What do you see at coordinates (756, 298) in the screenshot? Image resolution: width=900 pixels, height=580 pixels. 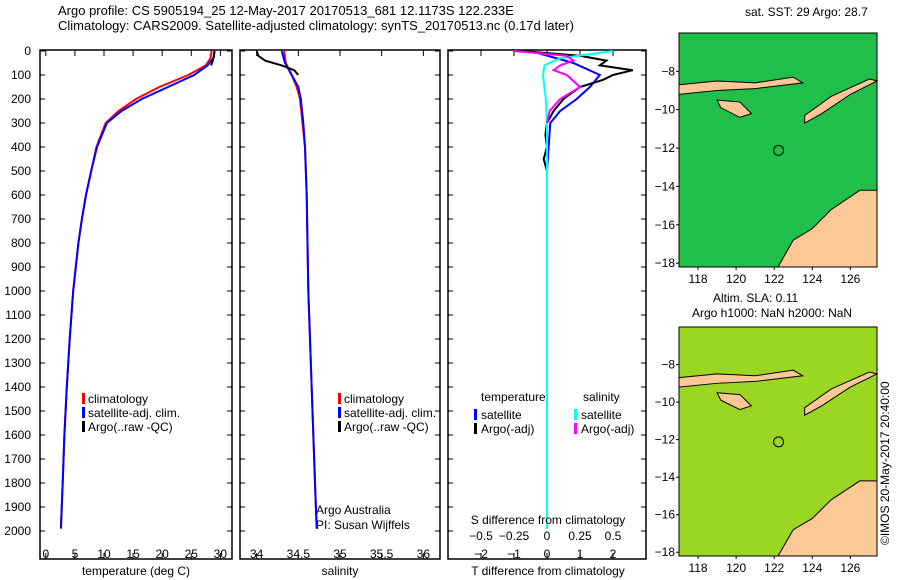 I see `sla-map-title1: Altim. SLA: 0.11` at bounding box center [756, 298].